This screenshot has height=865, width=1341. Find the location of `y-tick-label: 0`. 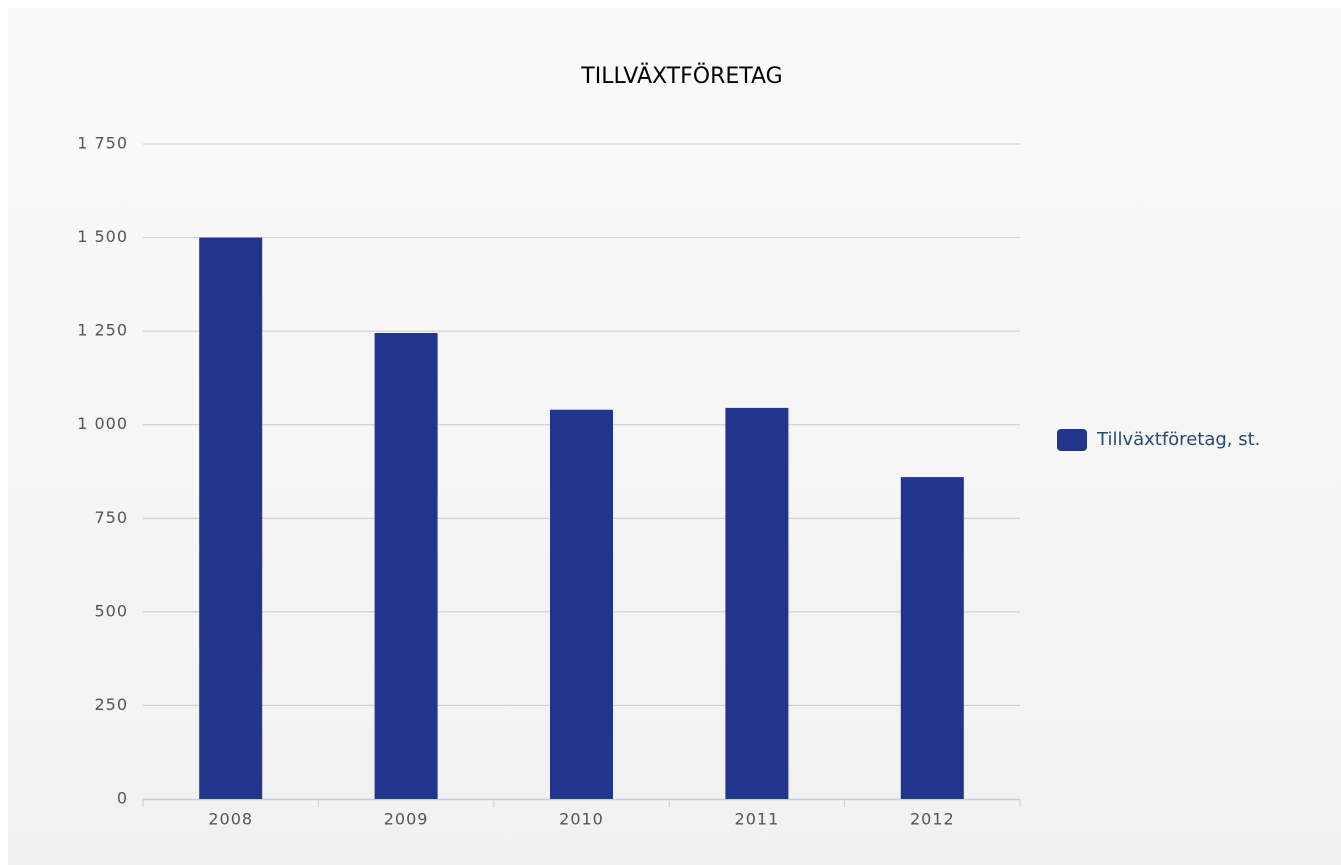

y-tick-label: 0 is located at coordinates (122, 798).